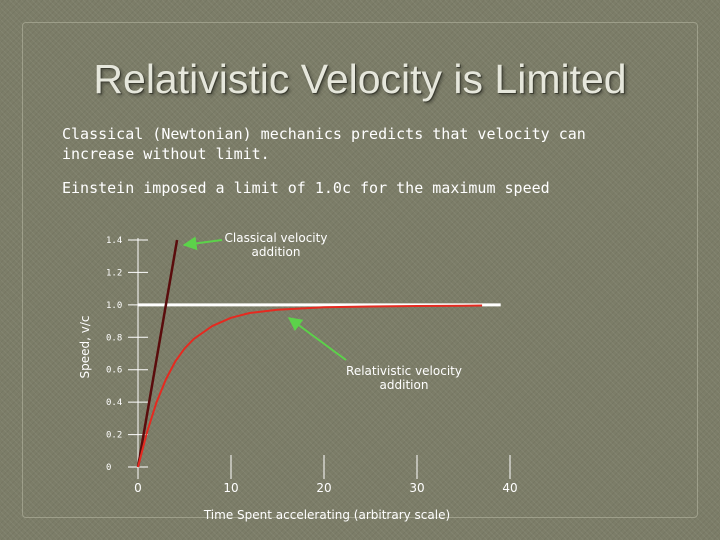 The height and width of the screenshot is (540, 720). Describe the element at coordinates (108, 468) in the screenshot. I see `y-tick-label: 0` at that location.